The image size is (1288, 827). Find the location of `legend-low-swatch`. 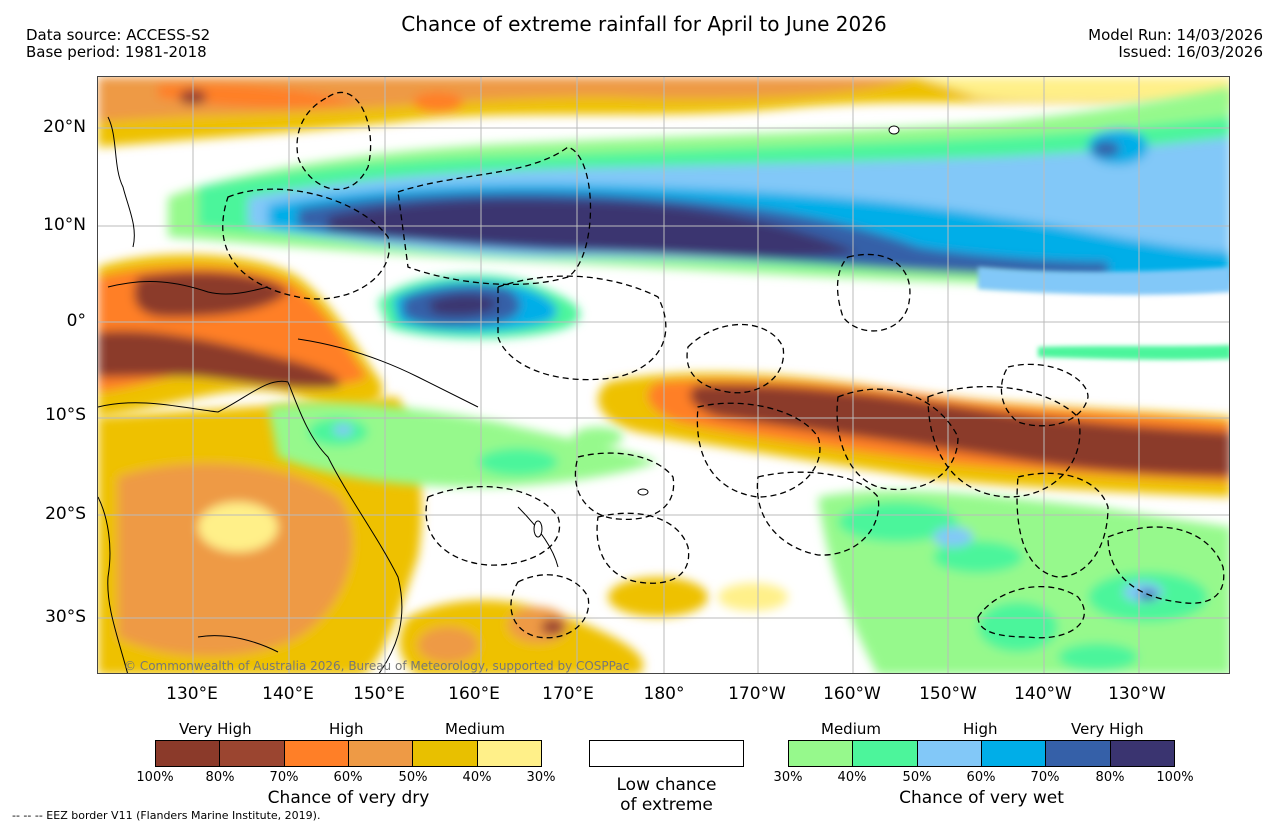

legend-low-swatch is located at coordinates (666, 753).